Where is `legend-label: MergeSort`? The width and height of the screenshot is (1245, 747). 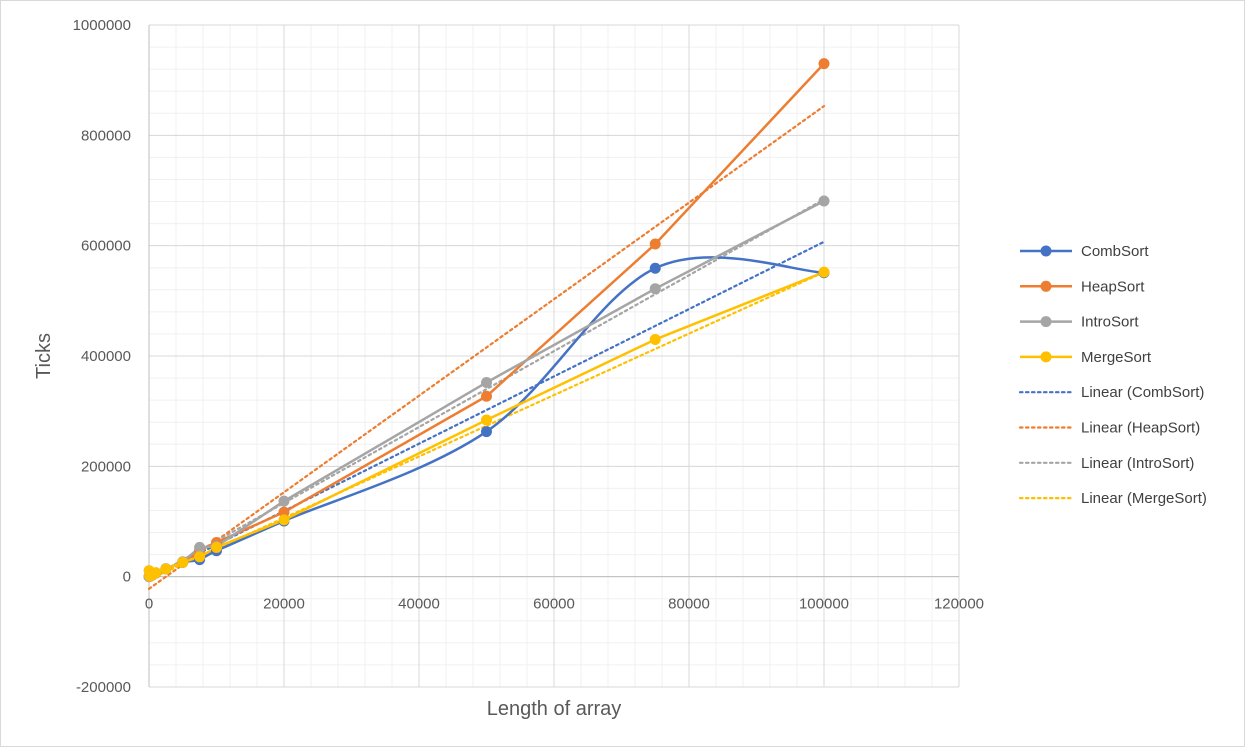 legend-label: MergeSort is located at coordinates (1116, 357).